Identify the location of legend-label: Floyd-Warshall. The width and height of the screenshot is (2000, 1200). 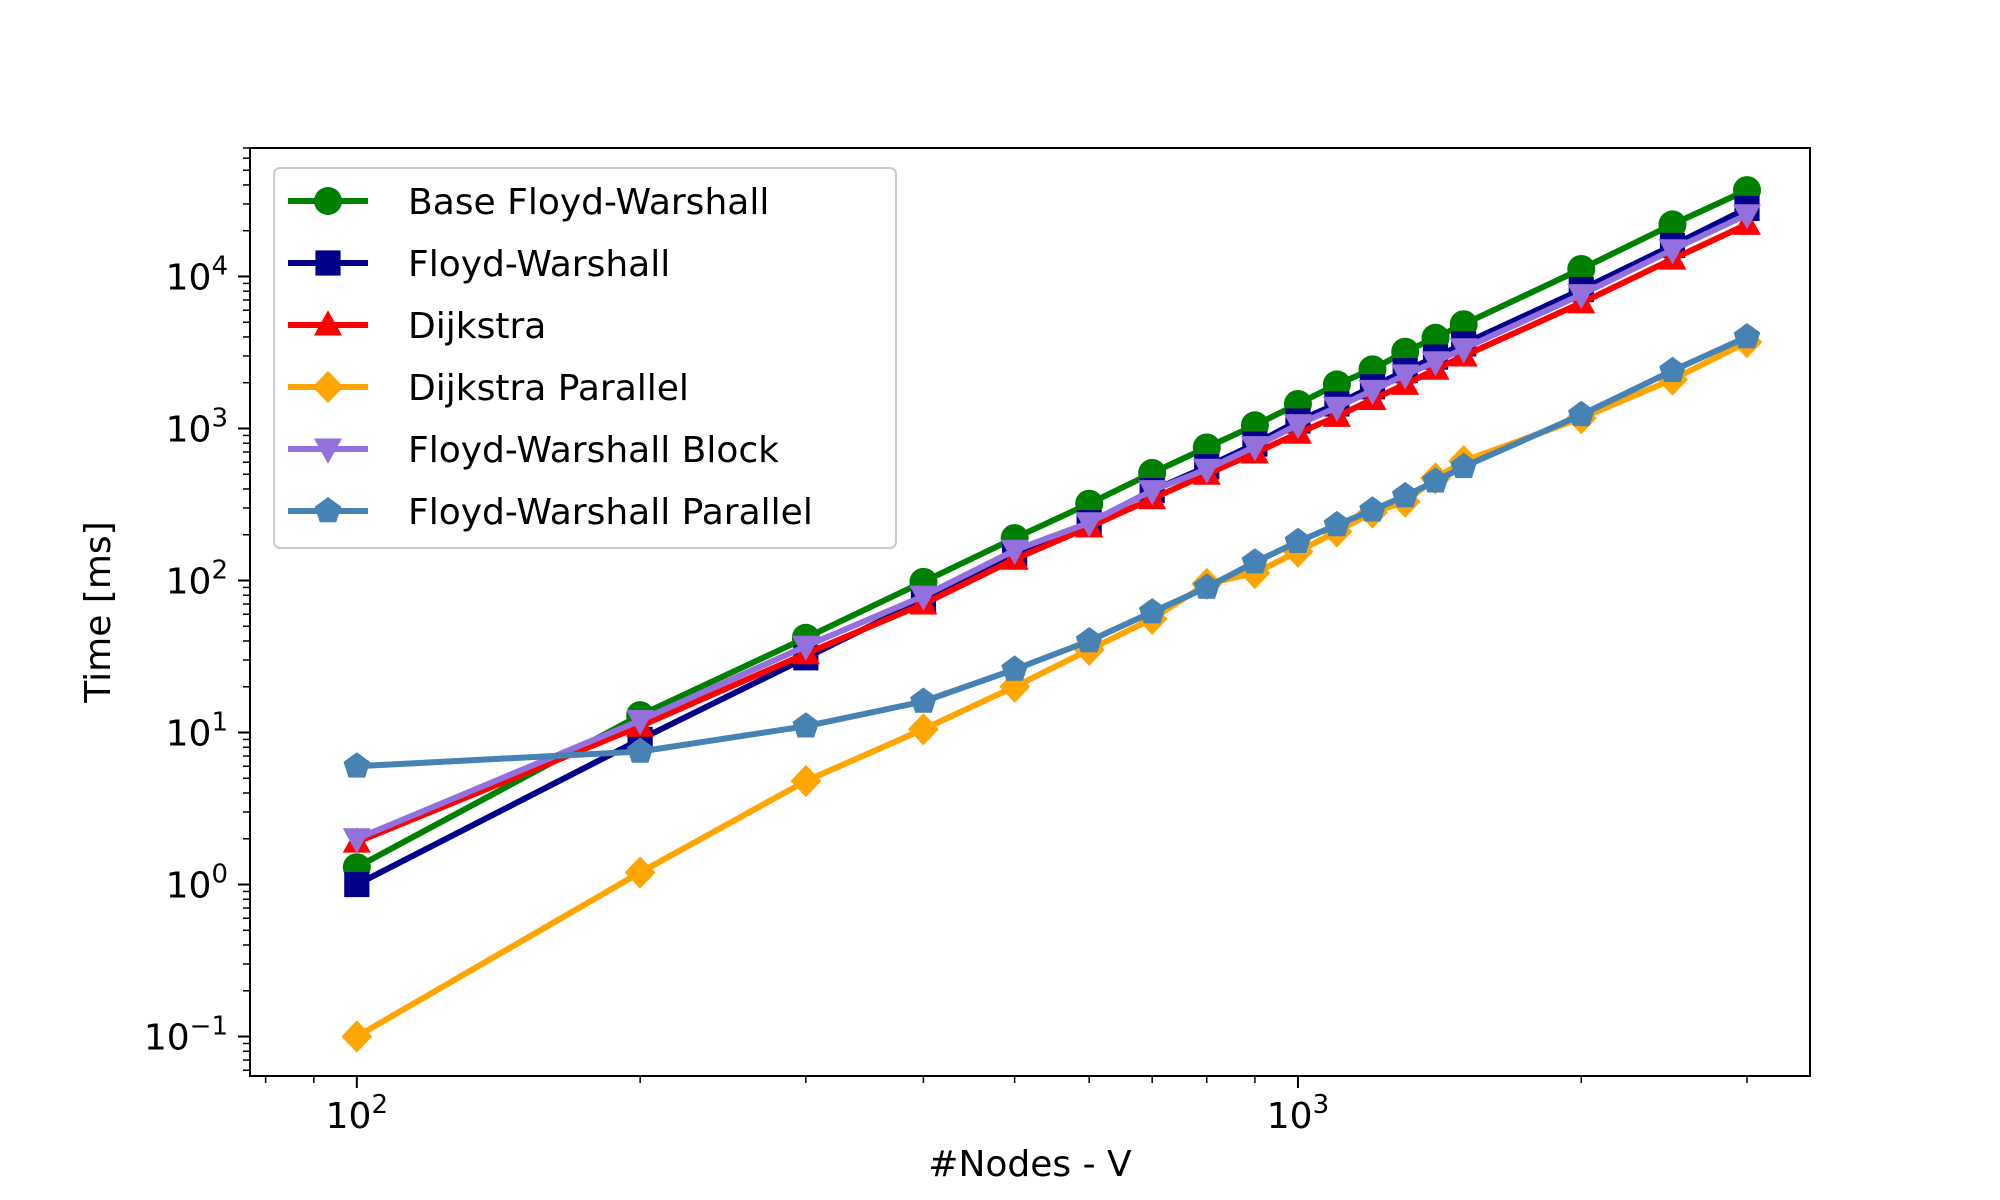
(539, 264).